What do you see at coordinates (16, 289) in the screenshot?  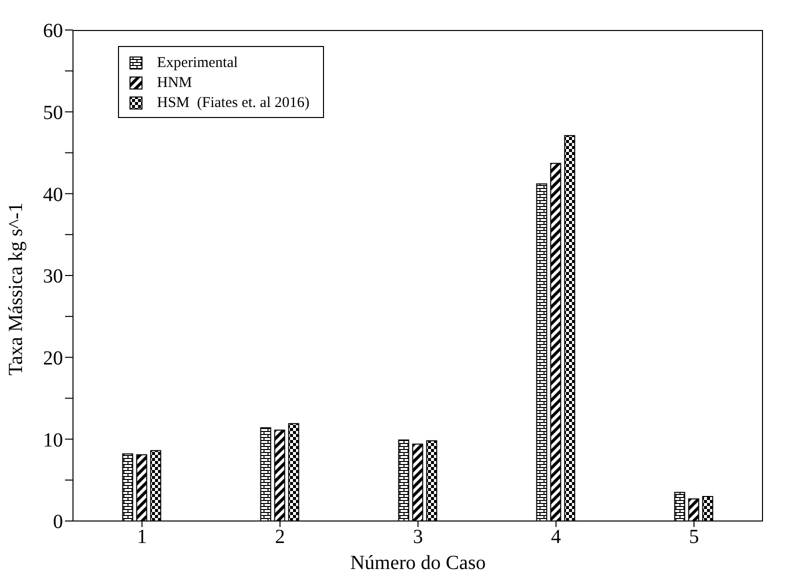 I see `y-axis-title: Taxa Mássica kg s^-1` at bounding box center [16, 289].